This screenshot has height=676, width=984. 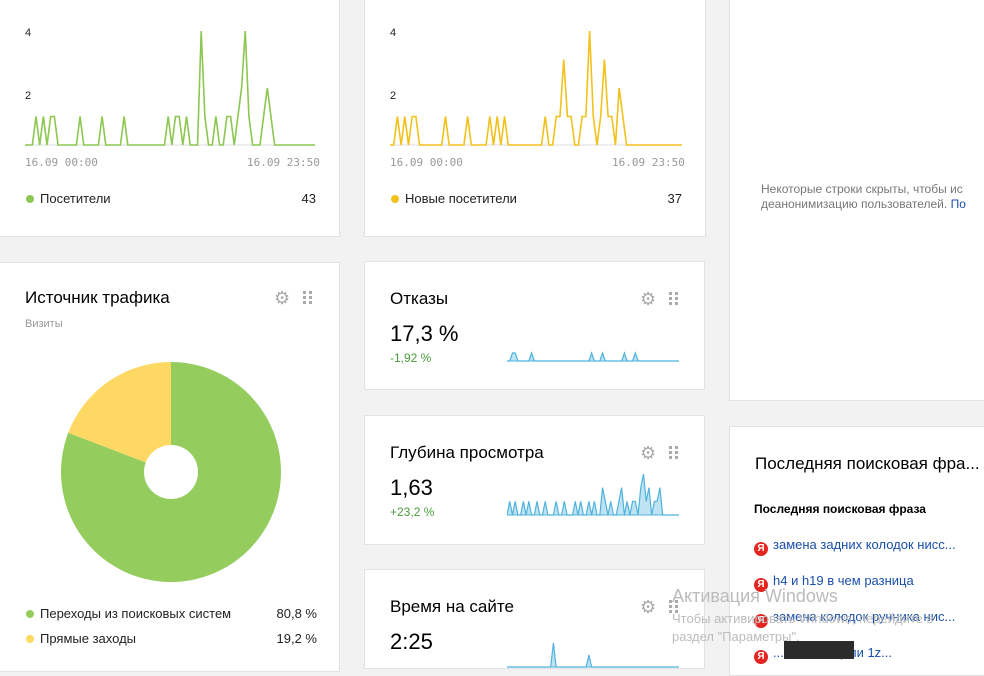 I want to click on bounce-card: Отказы ⚙ 17,3 % -1,92 %, so click(x=534, y=325).